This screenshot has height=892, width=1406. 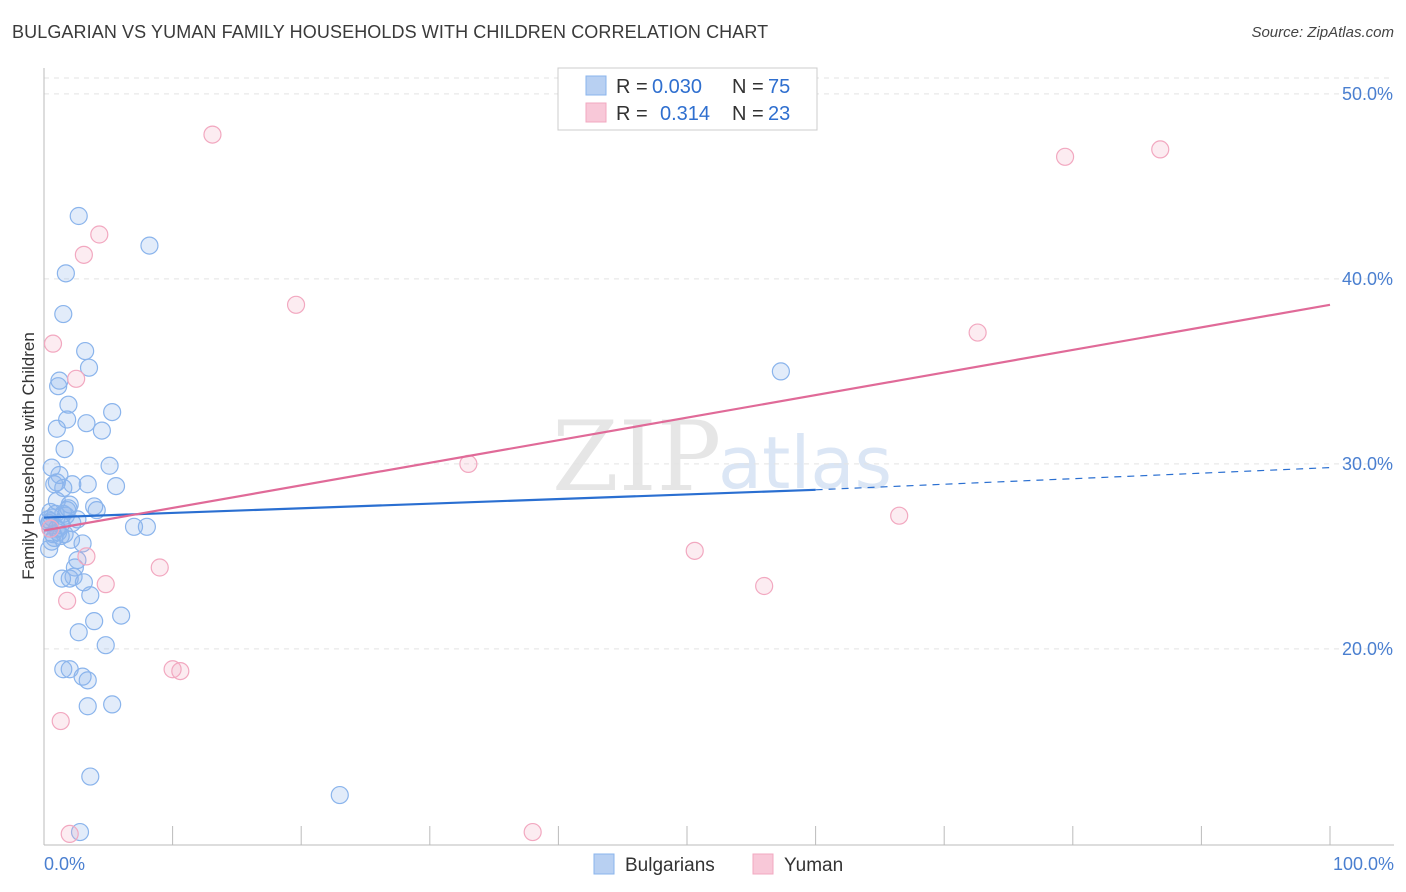 What do you see at coordinates (28, 456) in the screenshot?
I see `y-axis-label: Family Households with Children` at bounding box center [28, 456].